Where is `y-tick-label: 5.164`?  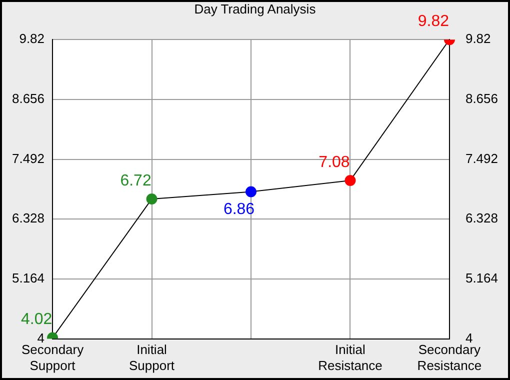 y-tick-label: 5.164 is located at coordinates (28, 278).